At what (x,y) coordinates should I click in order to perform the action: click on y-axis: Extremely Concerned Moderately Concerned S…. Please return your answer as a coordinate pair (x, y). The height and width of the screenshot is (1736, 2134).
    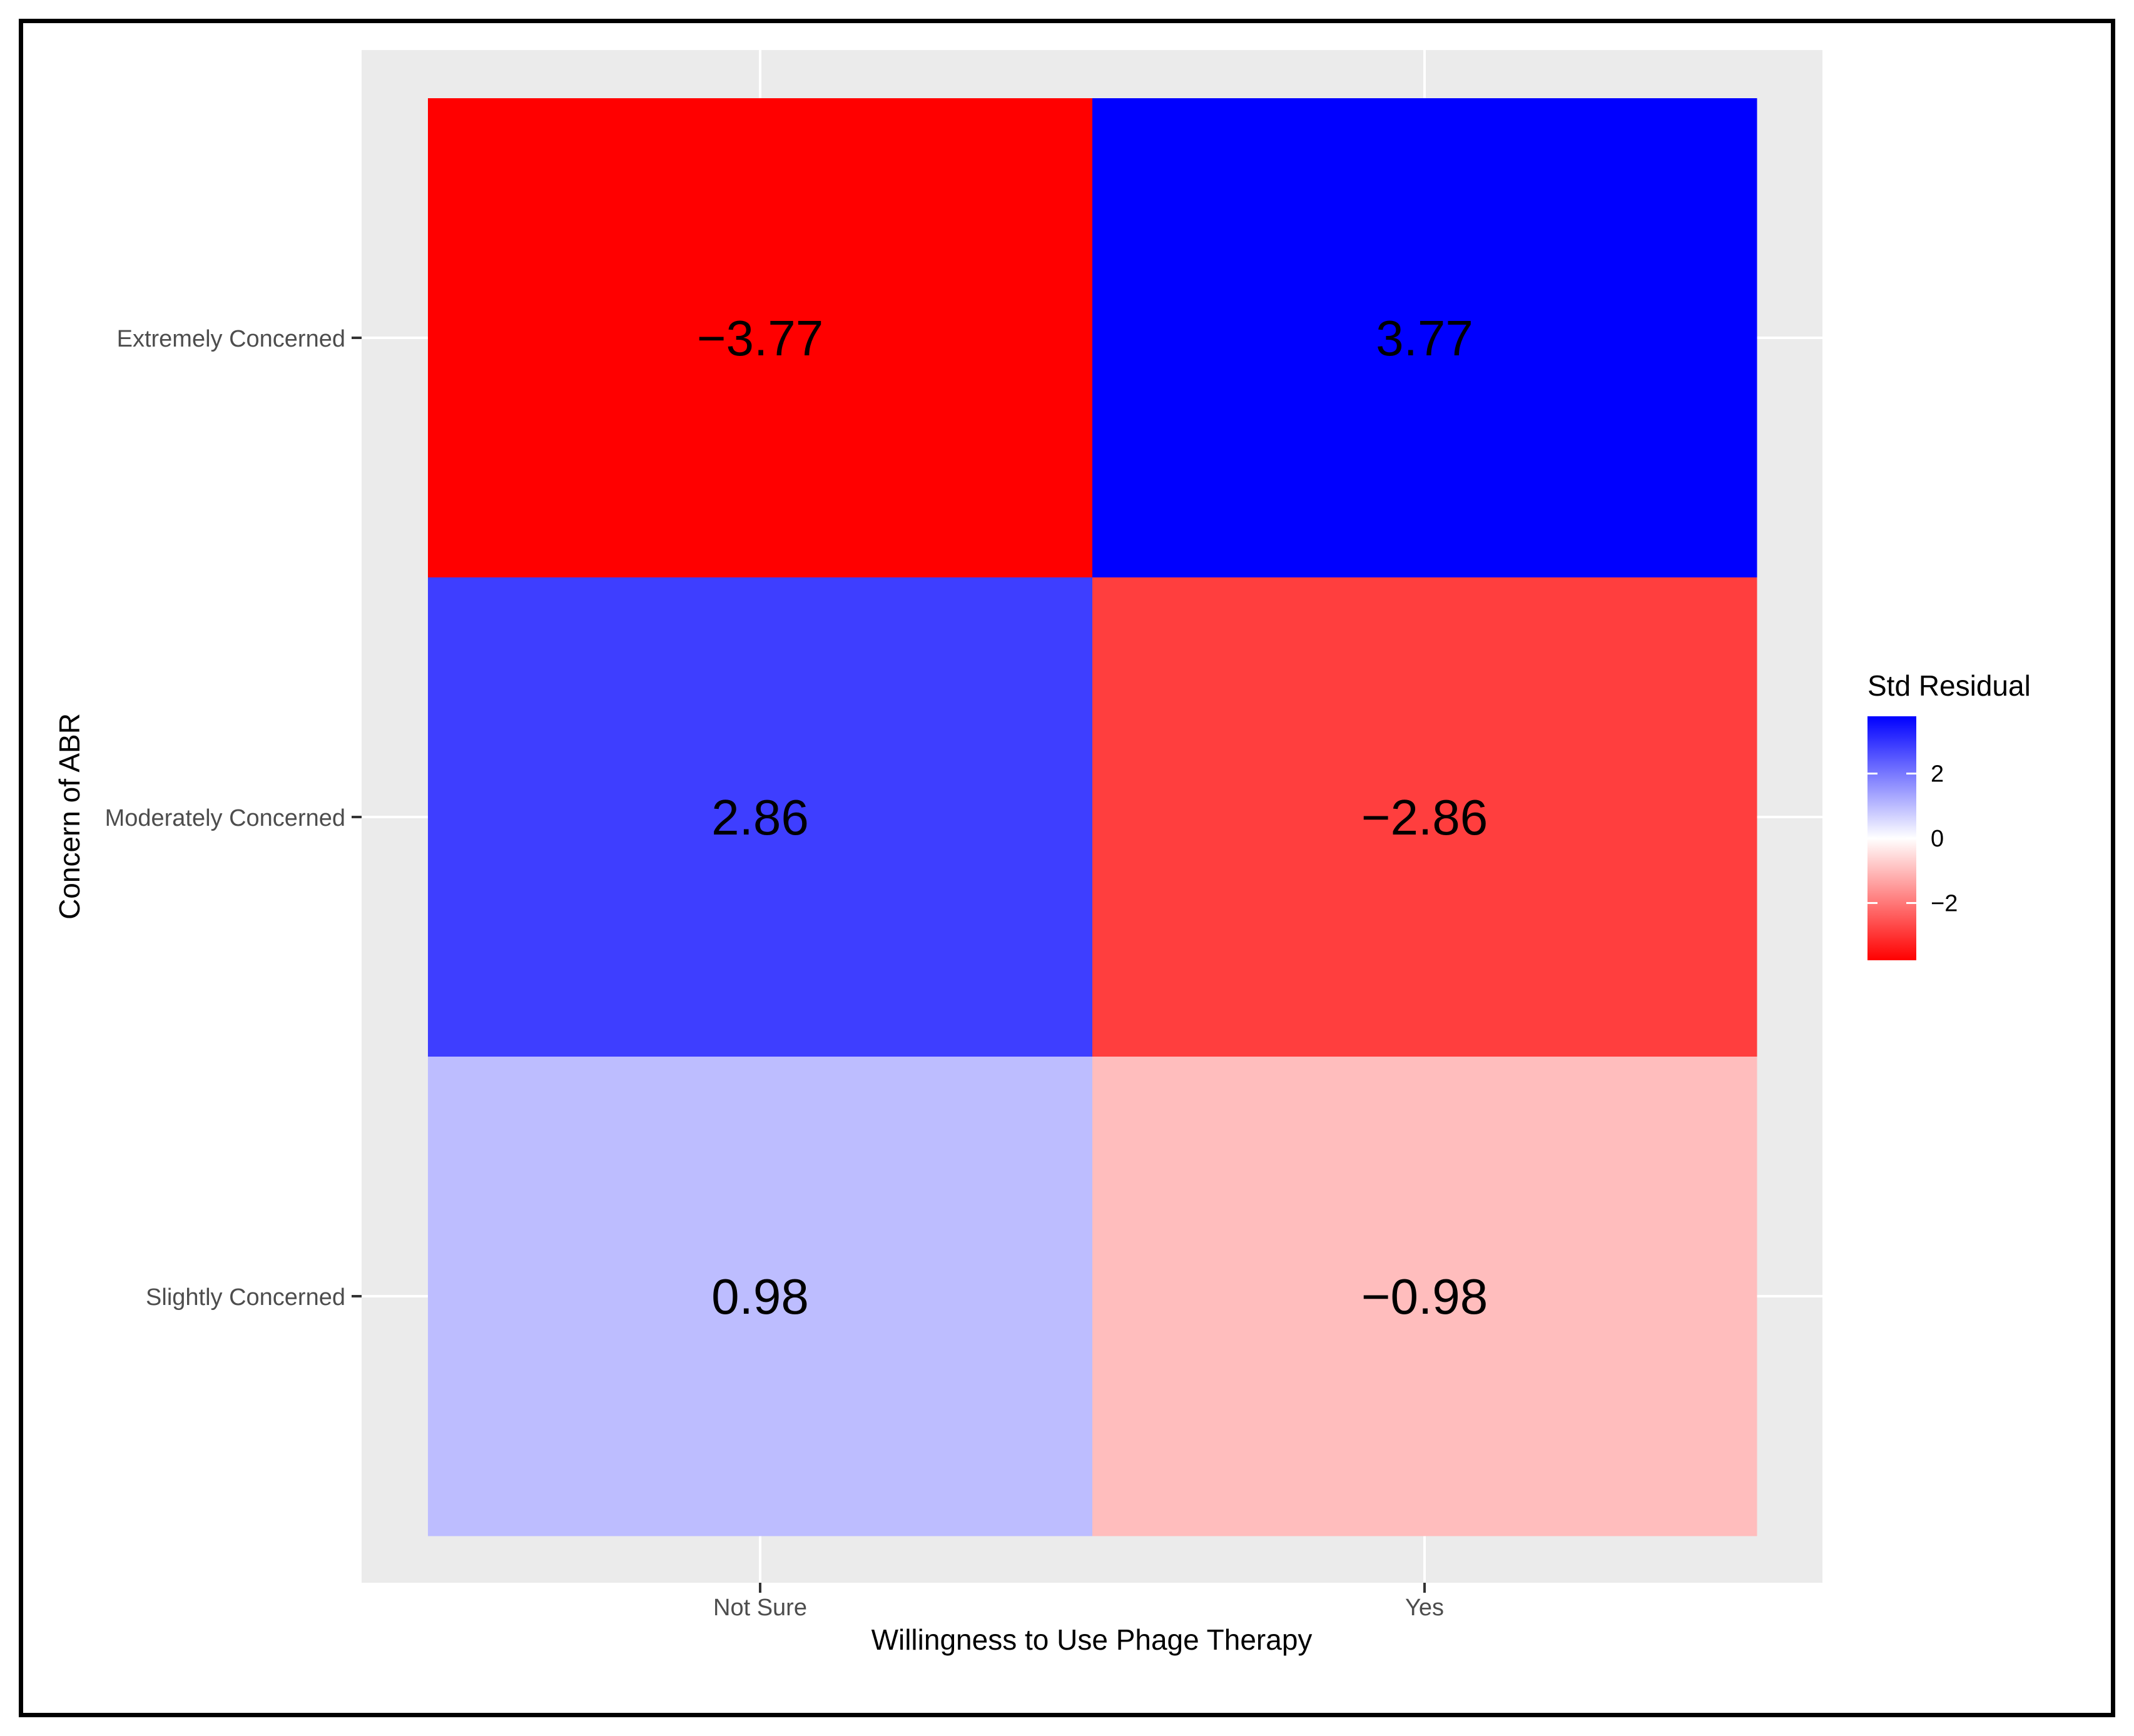
    Looking at the image, I should click on (233, 819).